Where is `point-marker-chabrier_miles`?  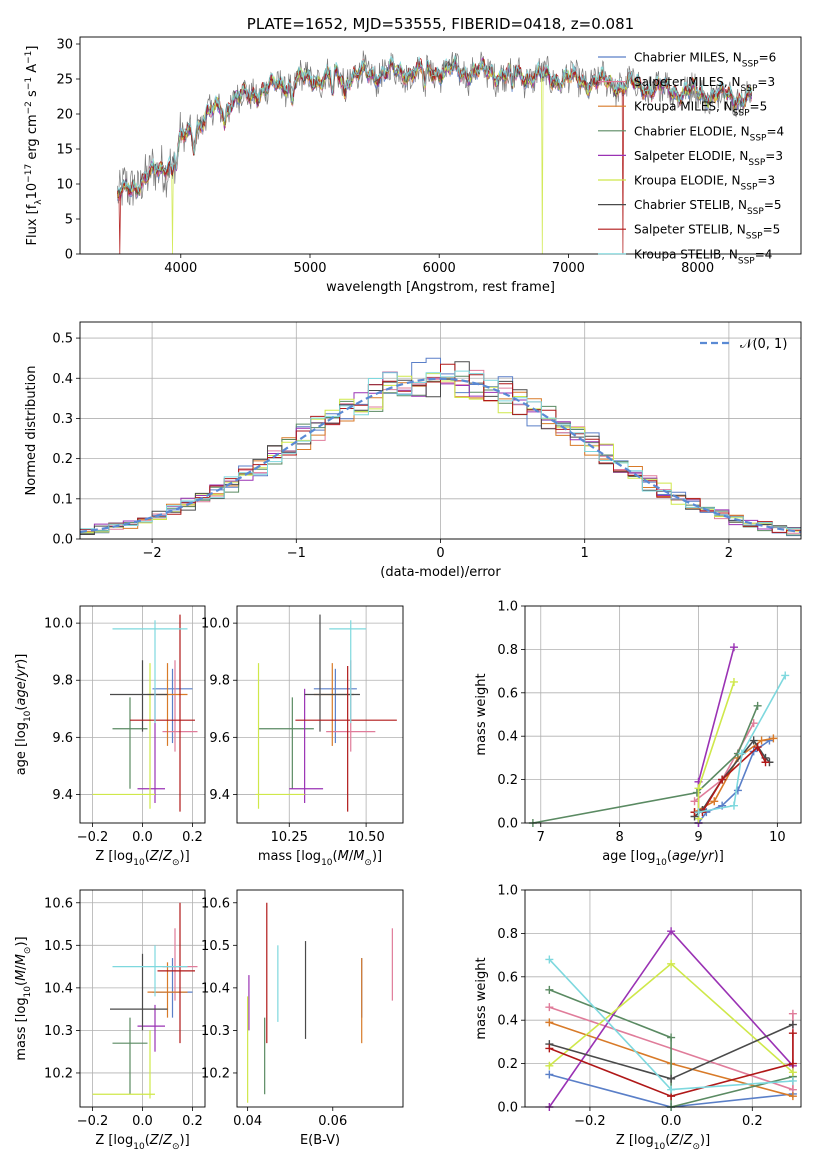 point-marker-chabrier_miles is located at coordinates (549, 1074).